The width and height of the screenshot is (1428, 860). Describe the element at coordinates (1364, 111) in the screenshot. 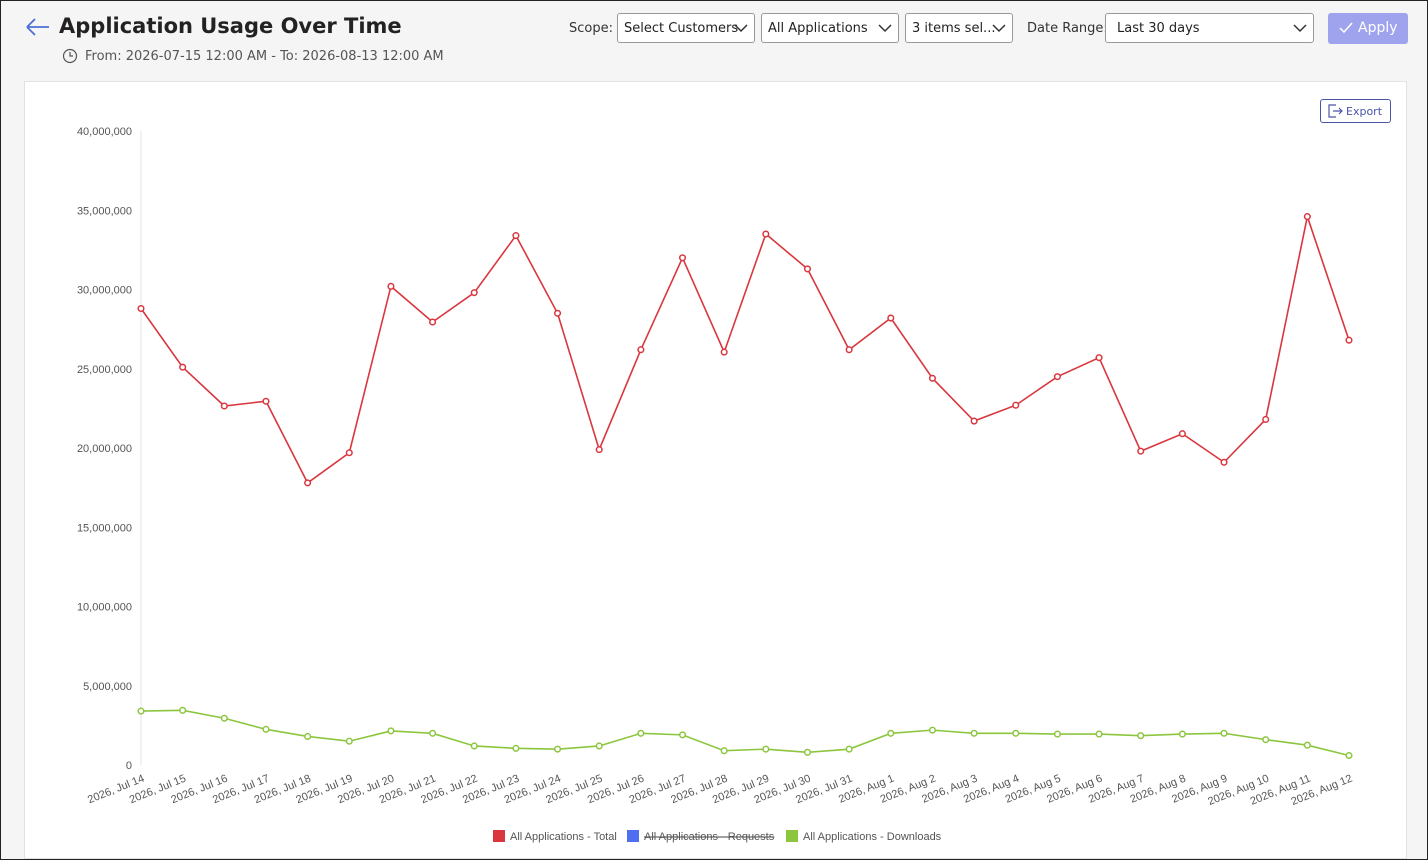

I see `button-text: Export` at that location.